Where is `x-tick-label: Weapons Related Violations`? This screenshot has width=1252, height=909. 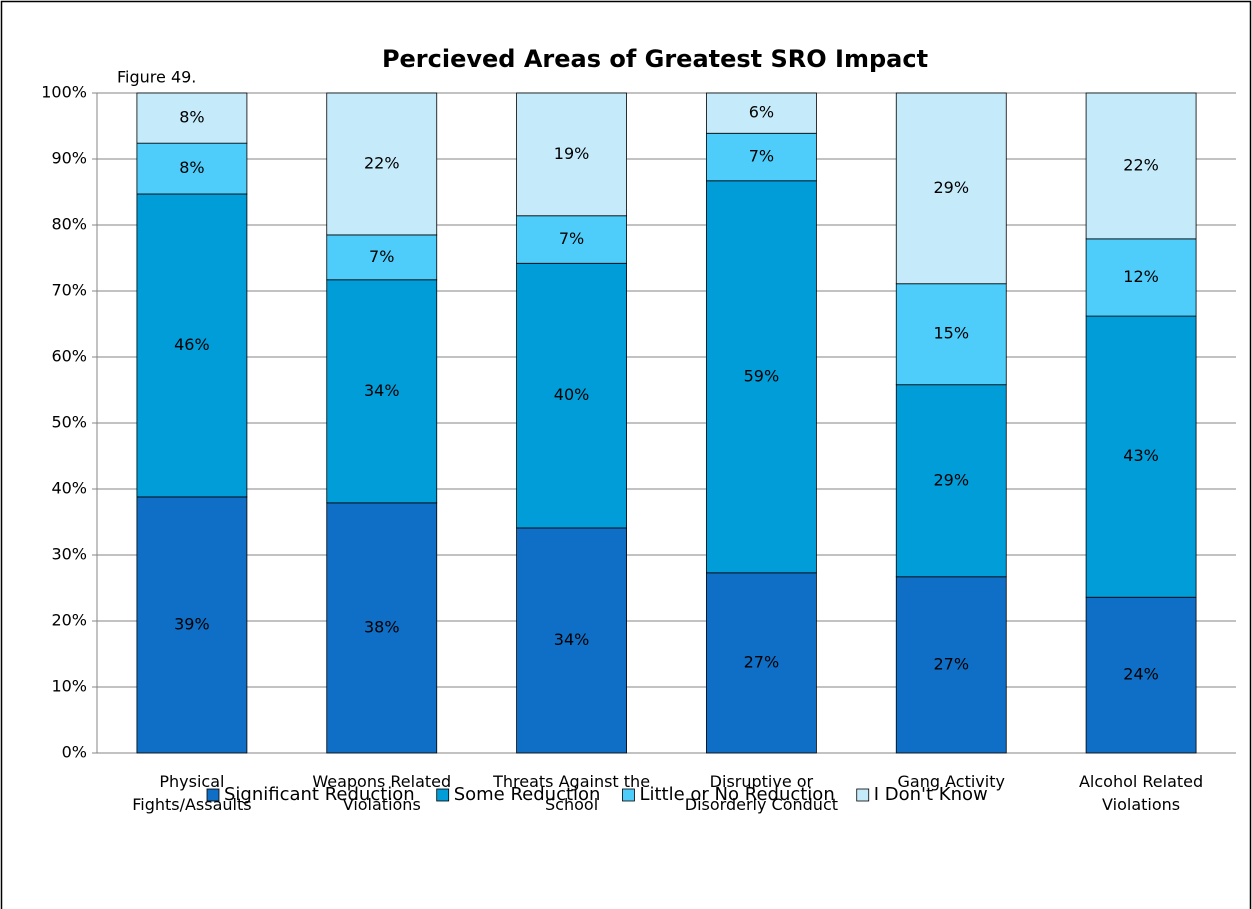 x-tick-label: Weapons Related Violations is located at coordinates (382, 793).